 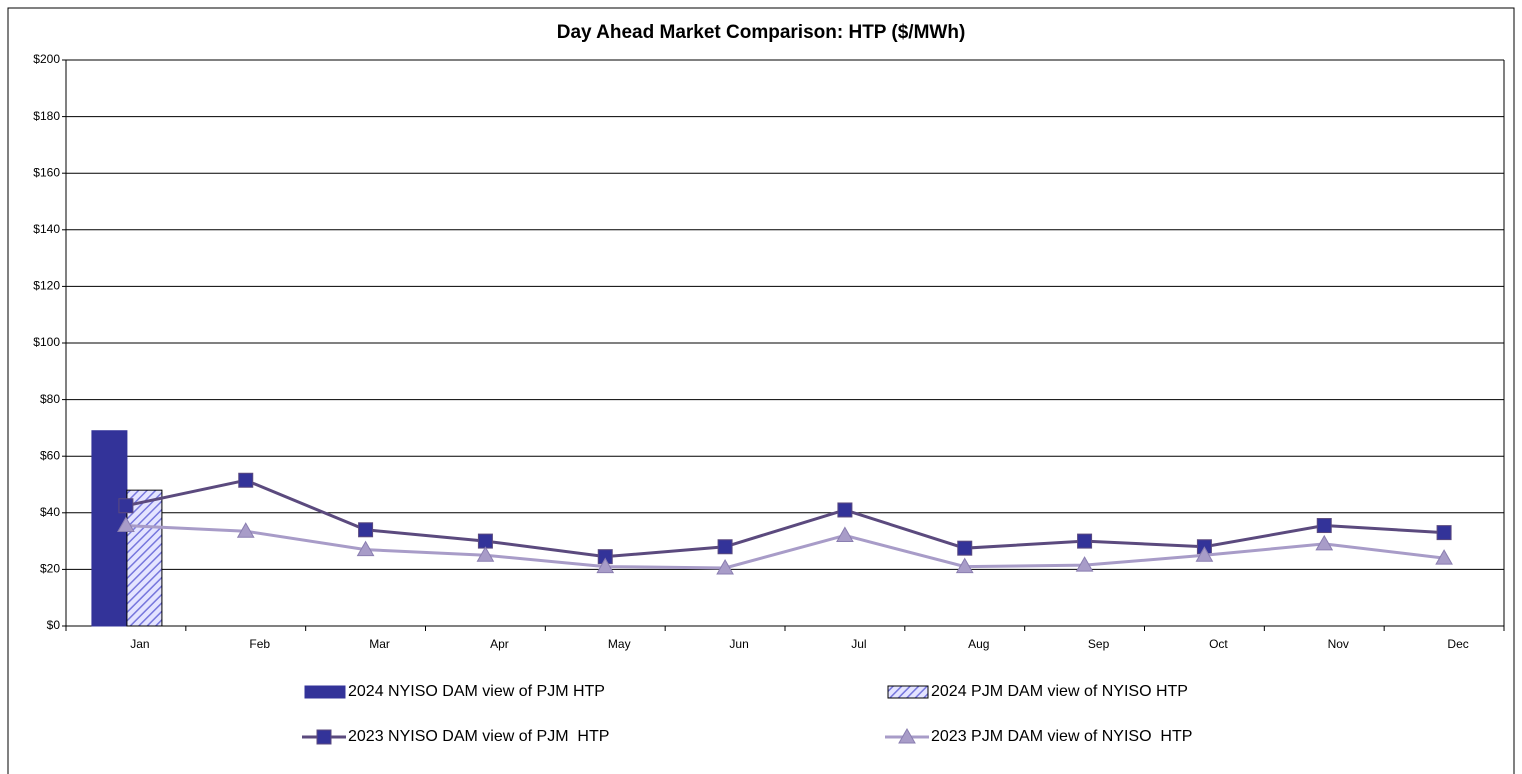 I want to click on x-tick-label: Aug, so click(x=978, y=644).